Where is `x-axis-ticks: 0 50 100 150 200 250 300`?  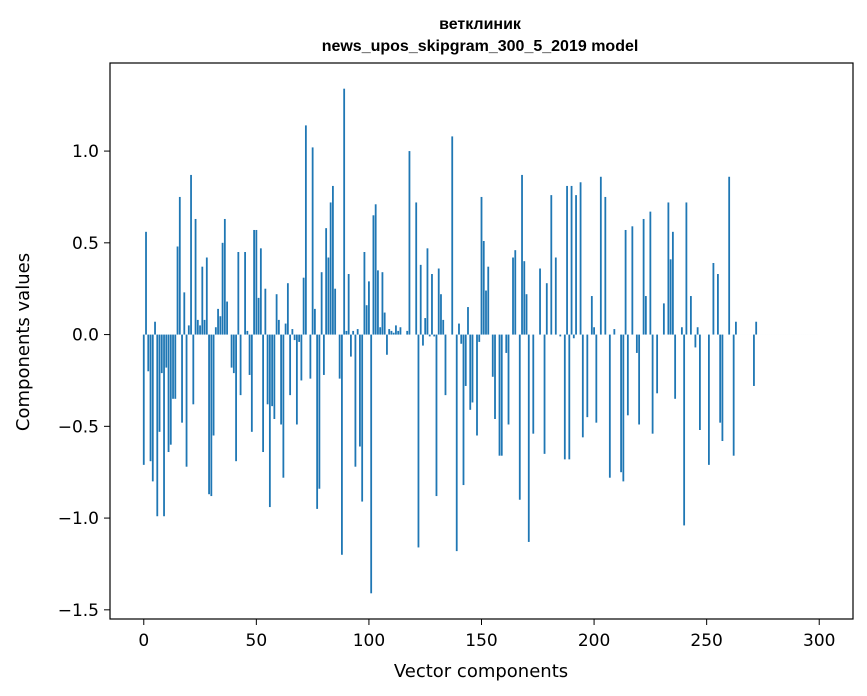 x-axis-ticks: 0 50 100 150 200 250 300 is located at coordinates (486, 635).